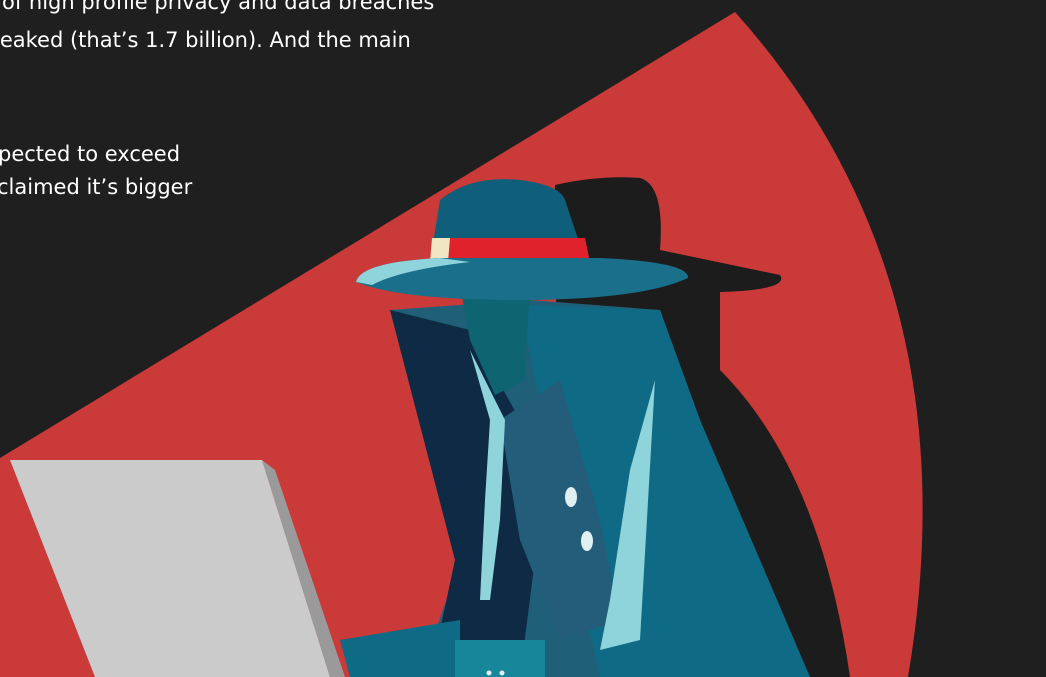 This screenshot has width=1046, height=677. What do you see at coordinates (510, 250) in the screenshot?
I see `hat-band` at bounding box center [510, 250].